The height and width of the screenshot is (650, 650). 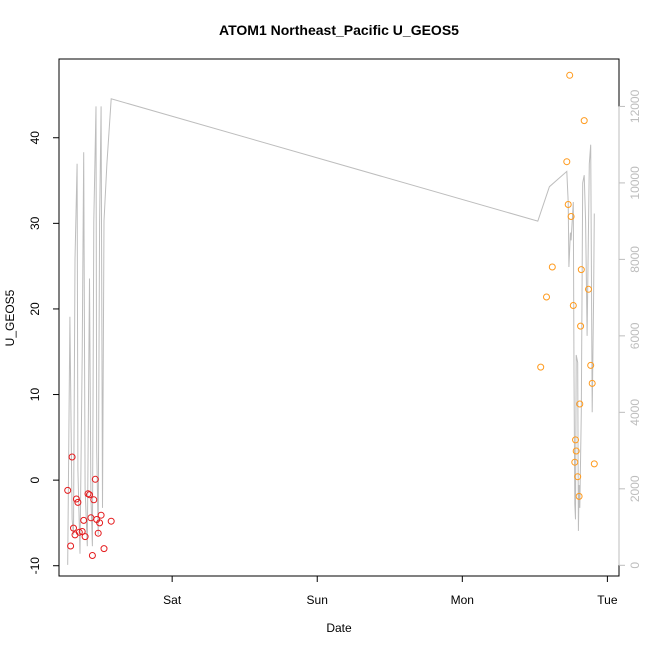 What do you see at coordinates (317, 600) in the screenshot?
I see `x-tick-label: Sun` at bounding box center [317, 600].